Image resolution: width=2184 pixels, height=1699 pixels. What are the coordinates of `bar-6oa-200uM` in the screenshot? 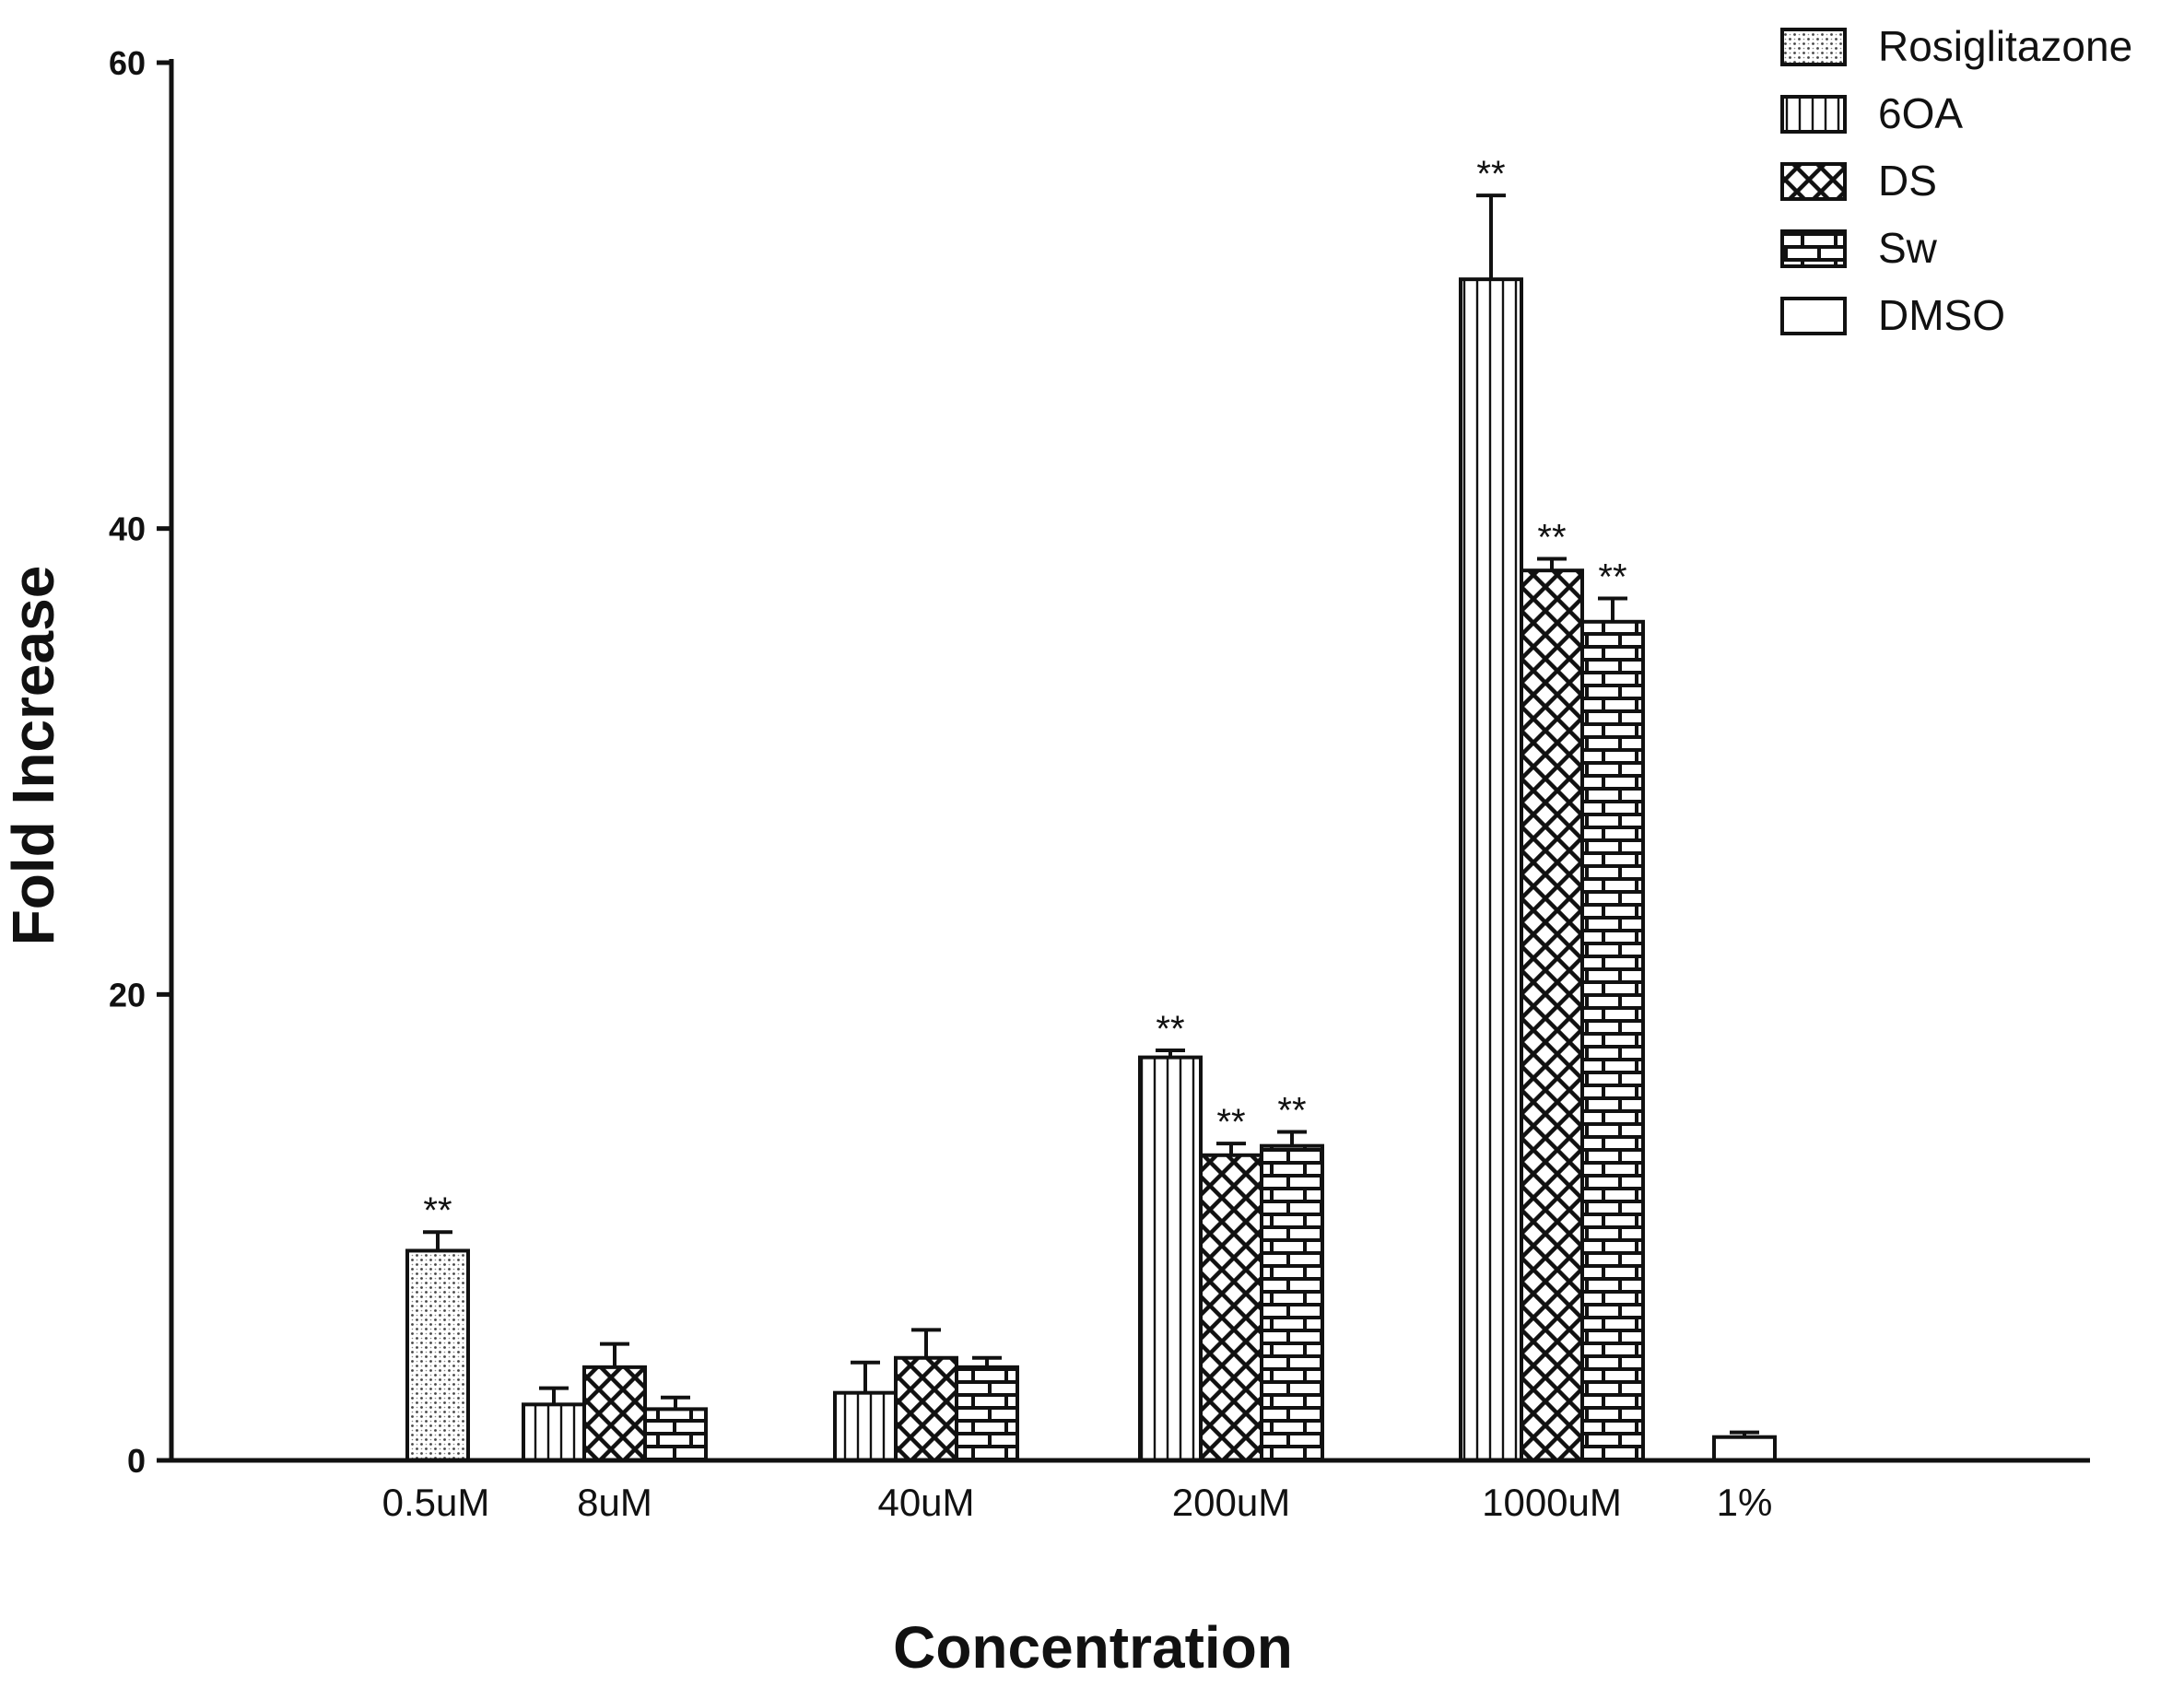 It's located at (1170, 1259).